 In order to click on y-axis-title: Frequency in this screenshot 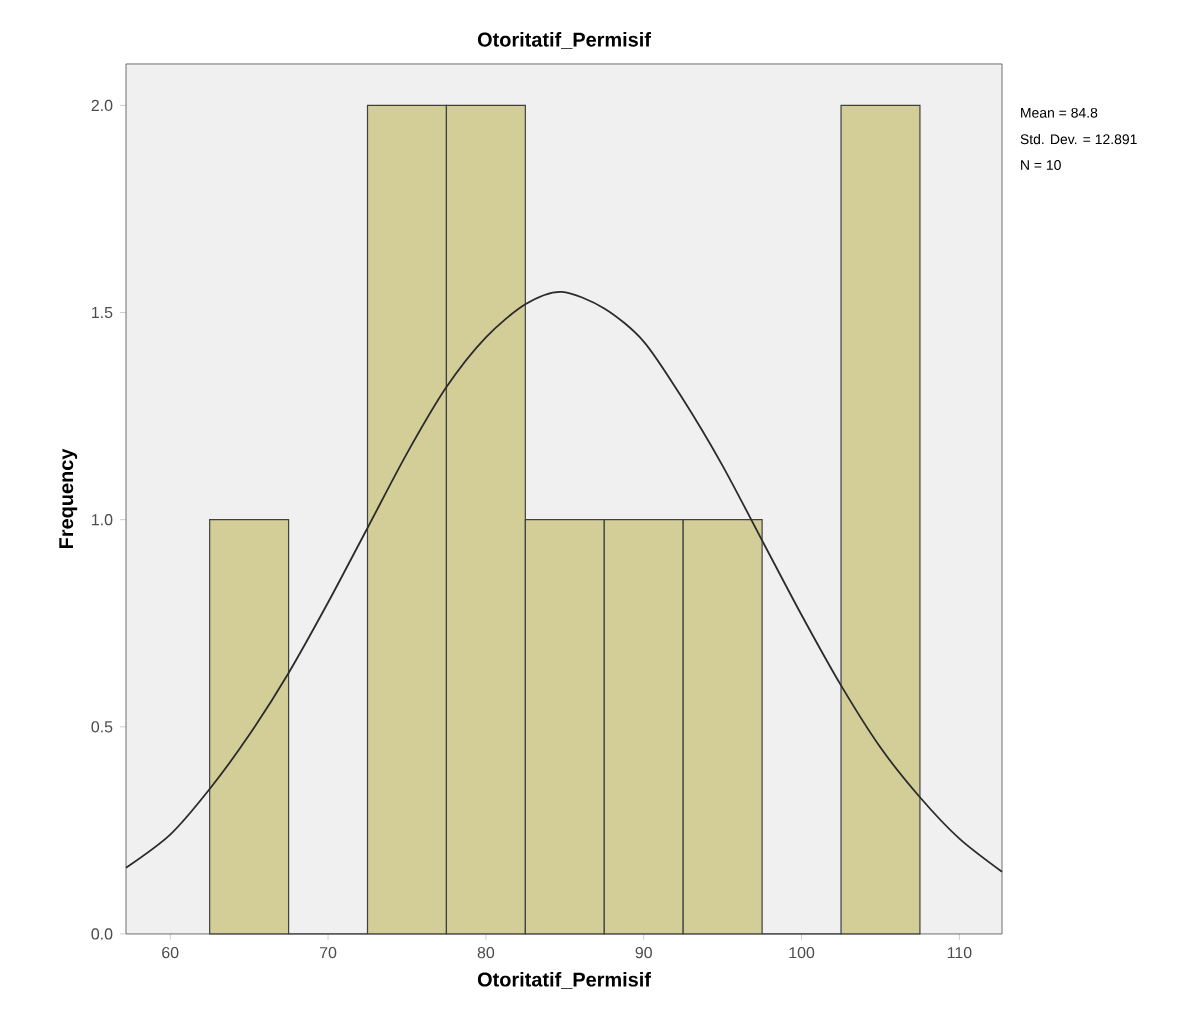, I will do `click(68, 498)`.